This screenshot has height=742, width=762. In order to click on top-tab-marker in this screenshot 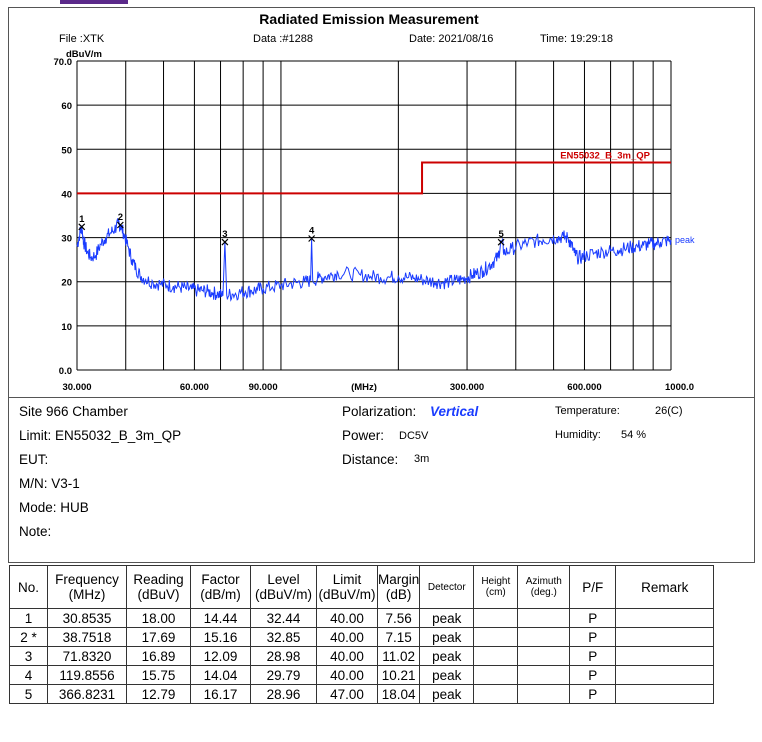, I will do `click(94, 2)`.